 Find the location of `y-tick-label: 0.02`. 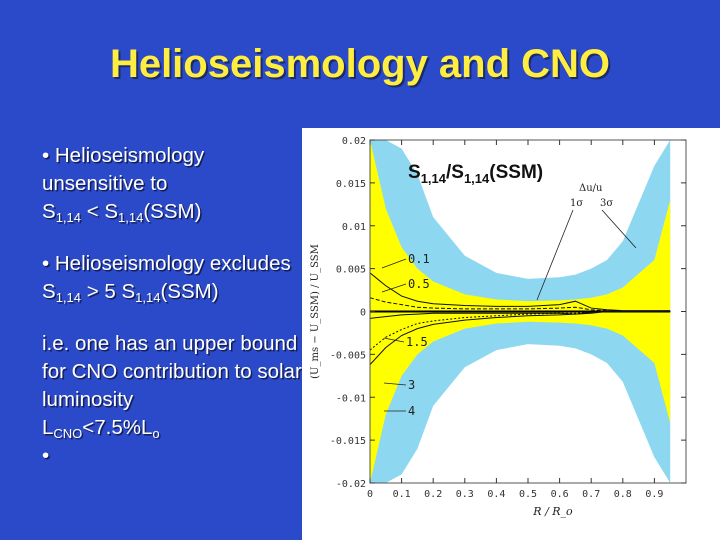

y-tick-label: 0.02 is located at coordinates (354, 141).